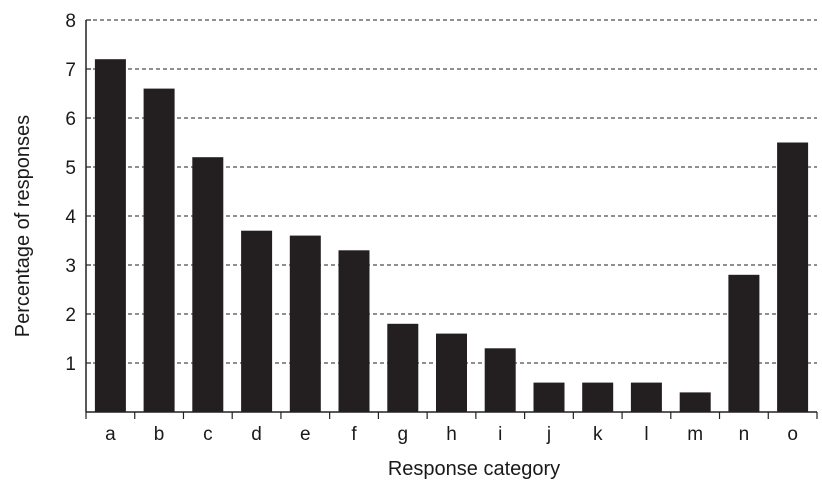 This screenshot has height=488, width=822. What do you see at coordinates (792, 434) in the screenshot?
I see `x-tick-label-o: o` at bounding box center [792, 434].